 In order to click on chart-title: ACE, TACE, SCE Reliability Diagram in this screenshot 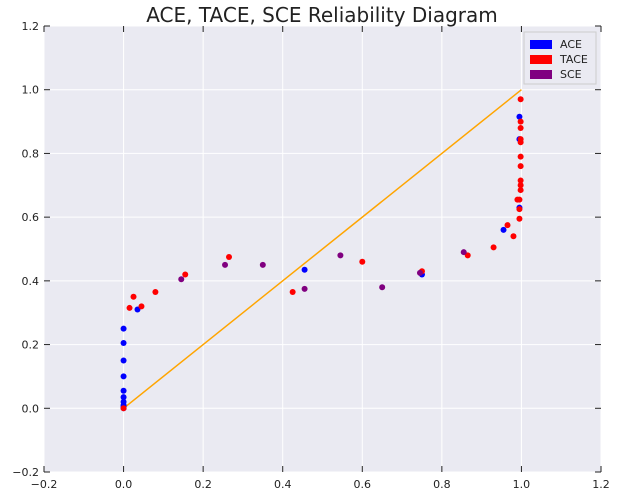, I will do `click(322, 15)`.